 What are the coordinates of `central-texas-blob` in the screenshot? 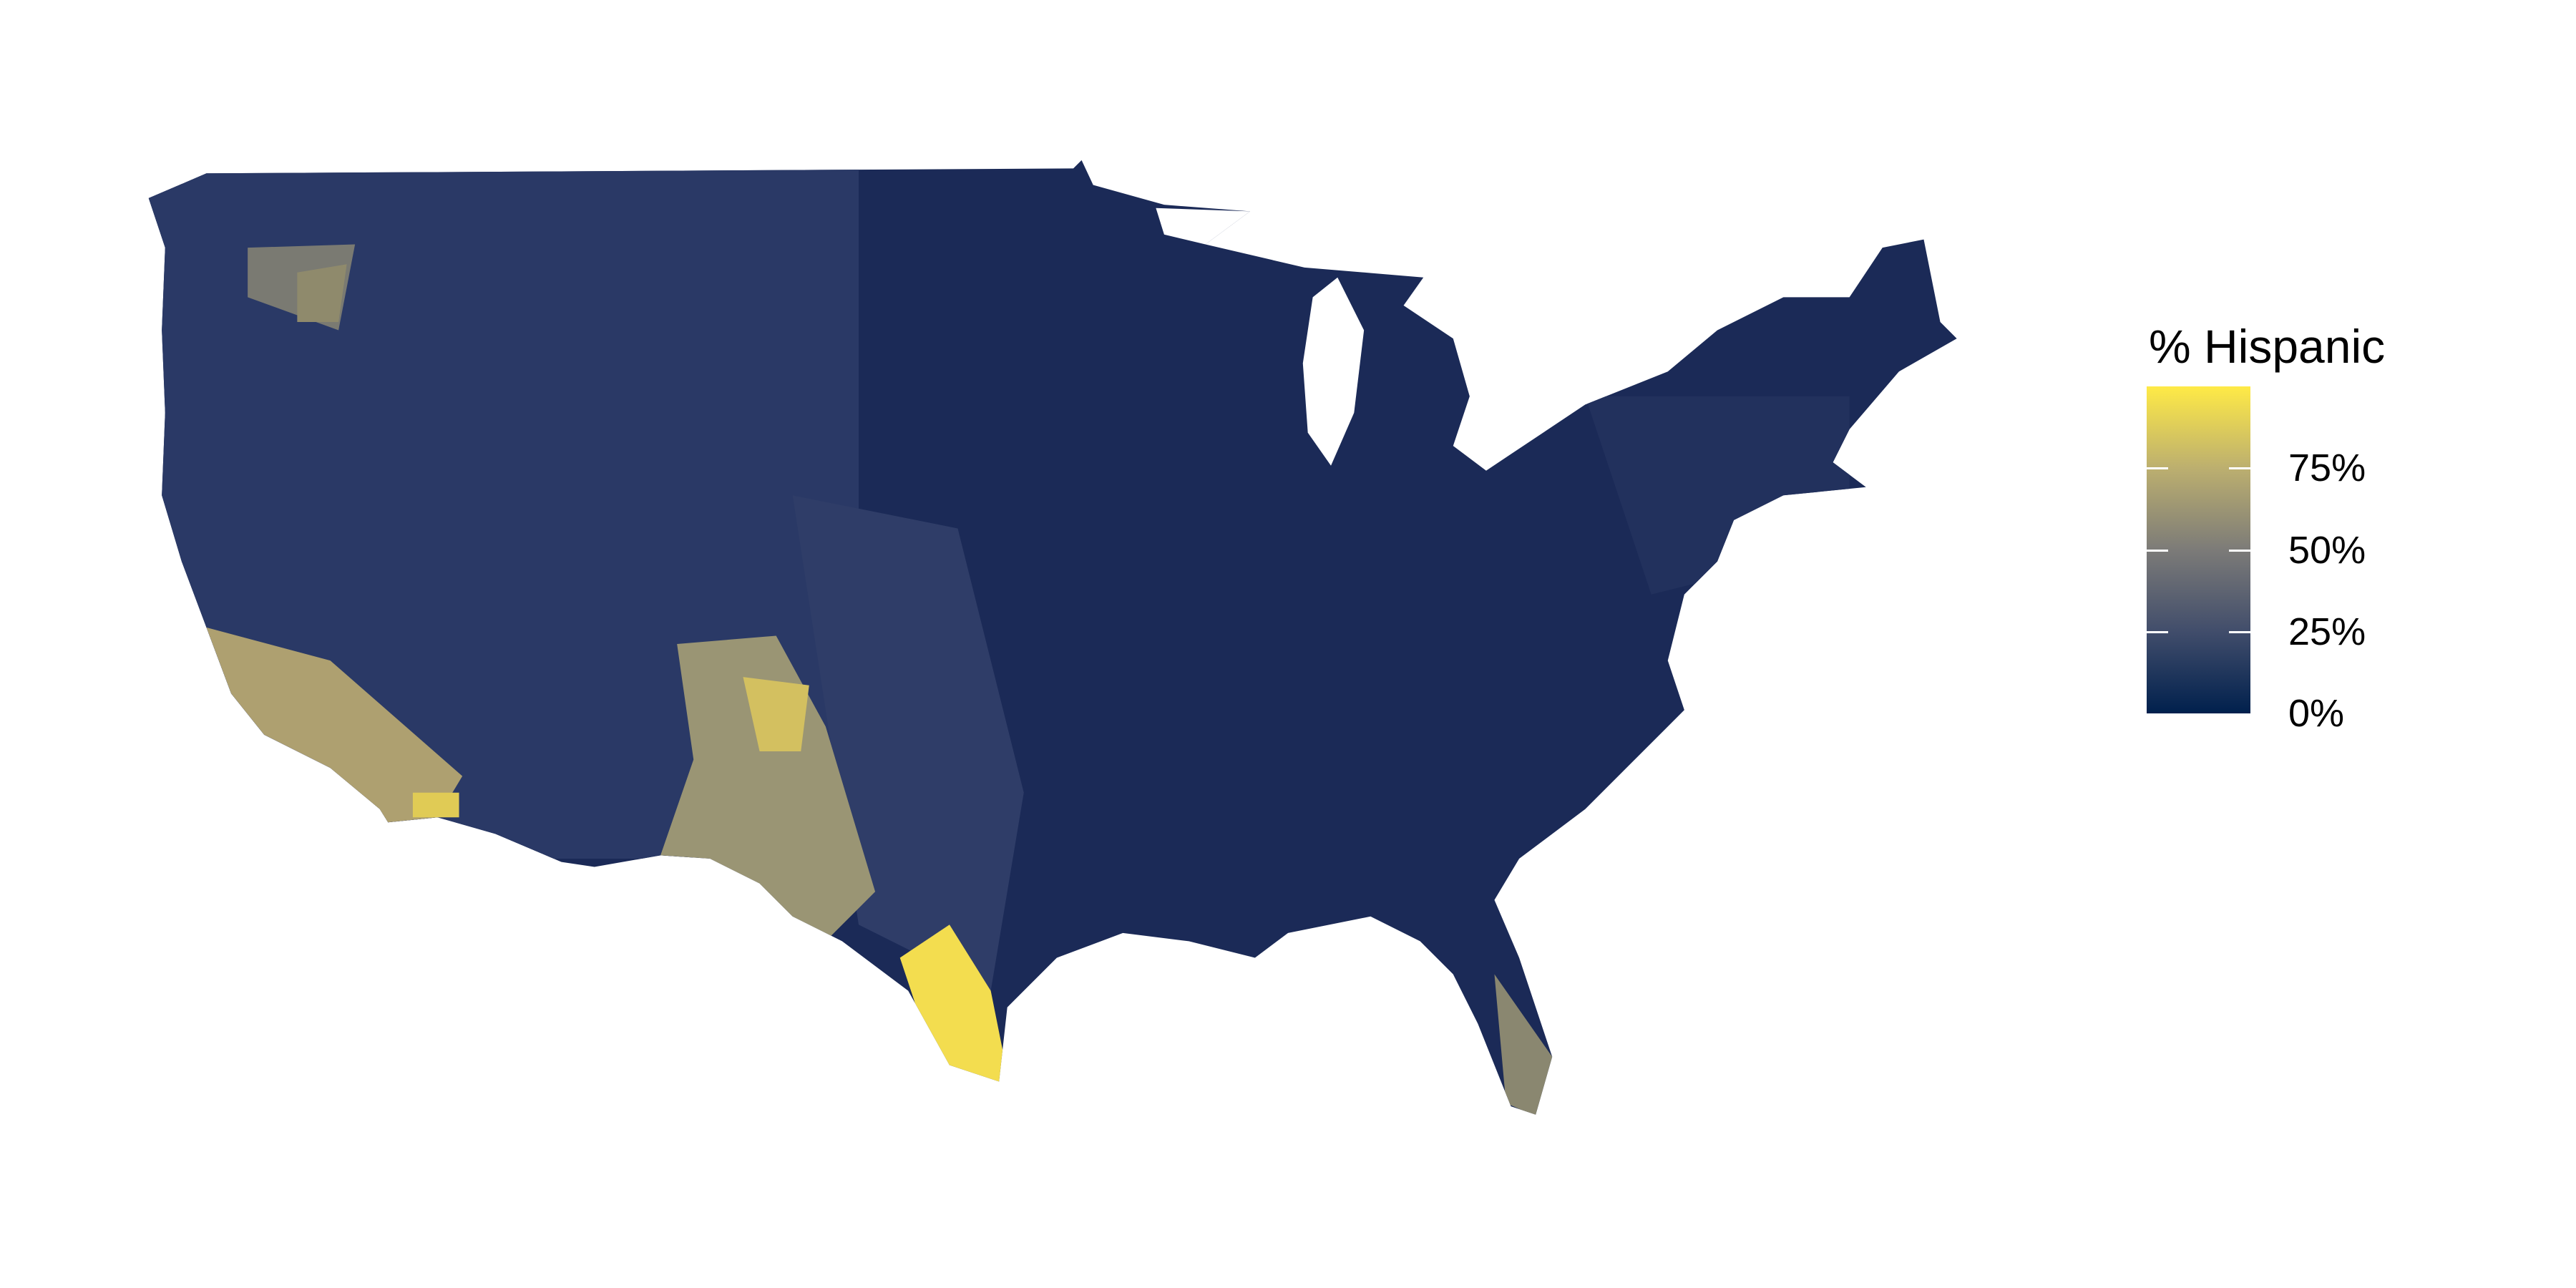 It's located at (776, 714).